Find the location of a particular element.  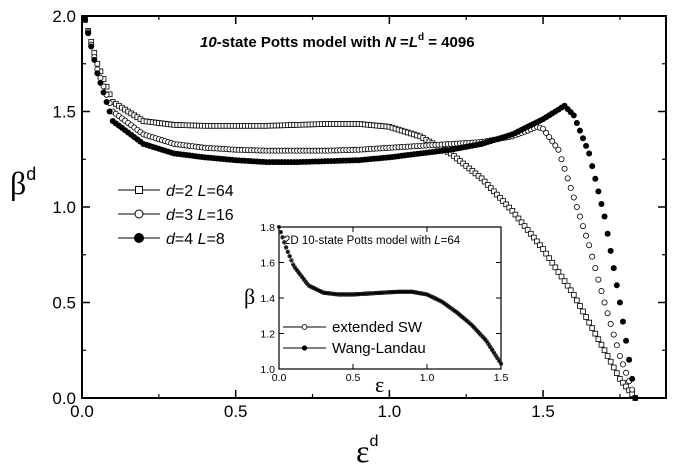

inset-legend-label-extended-sw: extended SW is located at coordinates (377, 327).